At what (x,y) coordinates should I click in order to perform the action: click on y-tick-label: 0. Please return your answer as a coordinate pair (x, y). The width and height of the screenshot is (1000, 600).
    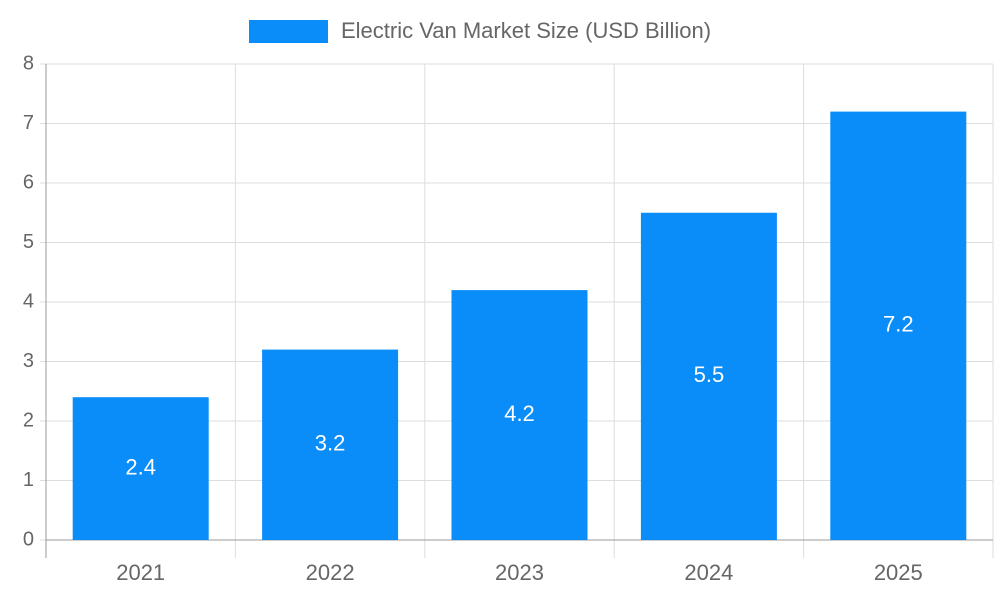
    Looking at the image, I should click on (28, 539).